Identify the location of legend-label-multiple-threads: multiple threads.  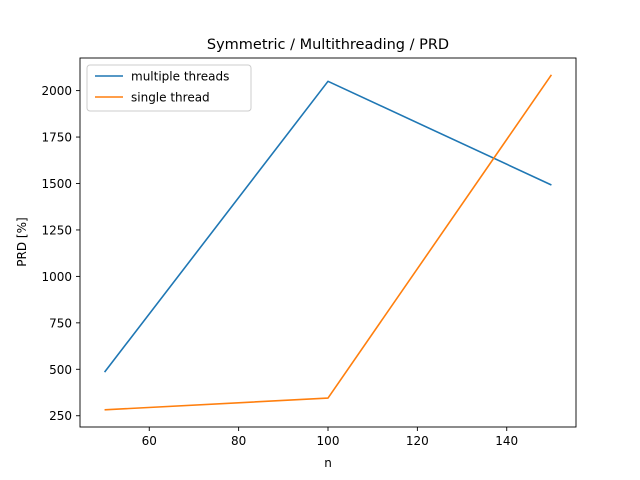
(180, 77).